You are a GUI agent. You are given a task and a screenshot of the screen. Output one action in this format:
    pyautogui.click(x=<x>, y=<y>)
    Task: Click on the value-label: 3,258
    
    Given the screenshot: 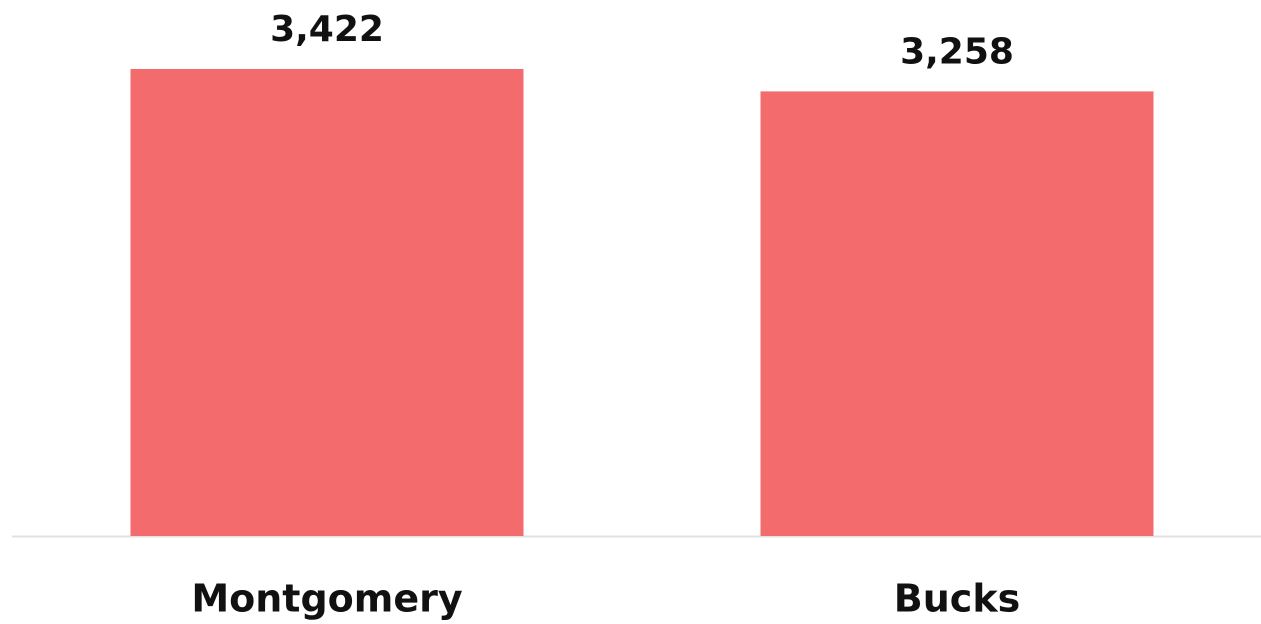 What is the action you would take?
    pyautogui.click(x=957, y=51)
    